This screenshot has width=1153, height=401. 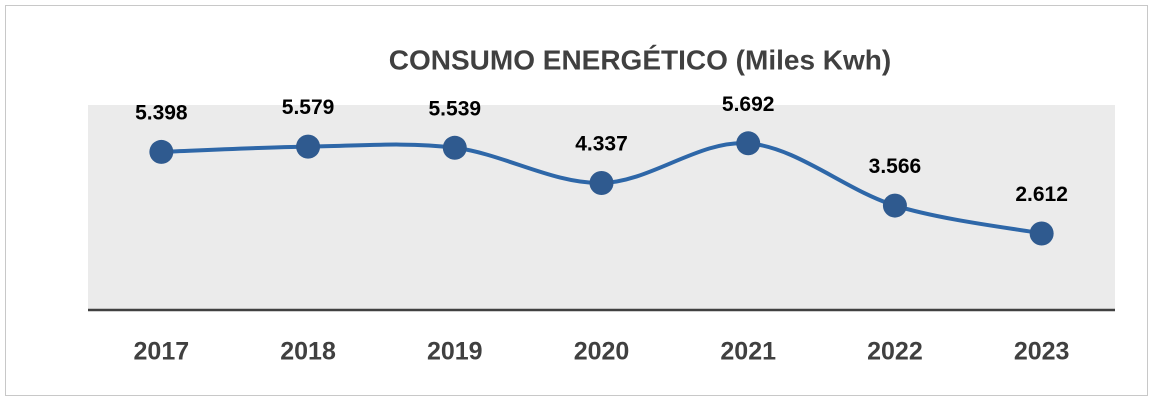 I want to click on x-tick-label: 2023, so click(x=1042, y=352).